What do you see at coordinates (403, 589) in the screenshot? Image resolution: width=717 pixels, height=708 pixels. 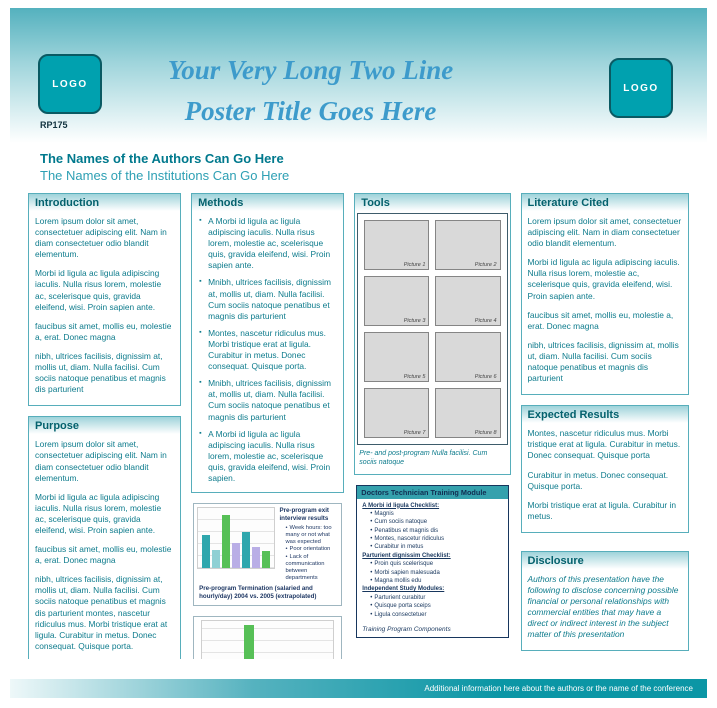 I see `module-subheading: Independent Study Modules:` at bounding box center [403, 589].